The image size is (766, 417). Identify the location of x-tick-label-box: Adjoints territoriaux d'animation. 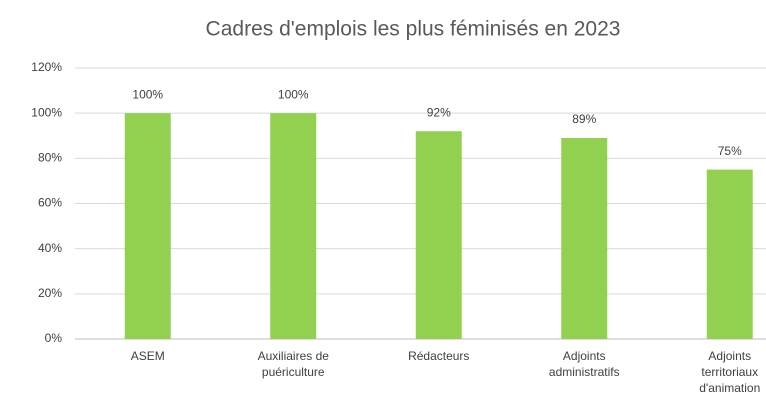
(730, 372).